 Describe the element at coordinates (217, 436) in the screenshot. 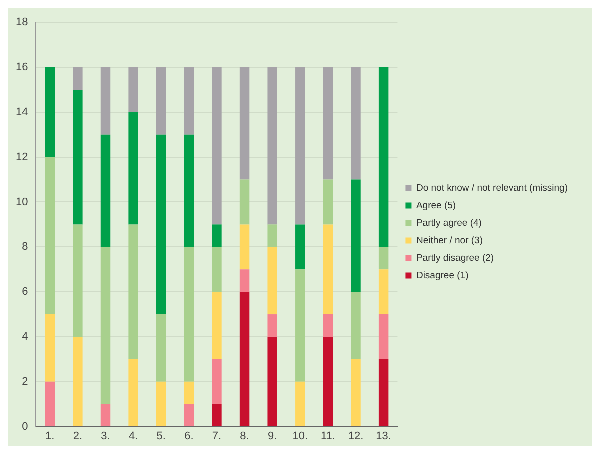

I see `x-tick-label: 7.` at that location.